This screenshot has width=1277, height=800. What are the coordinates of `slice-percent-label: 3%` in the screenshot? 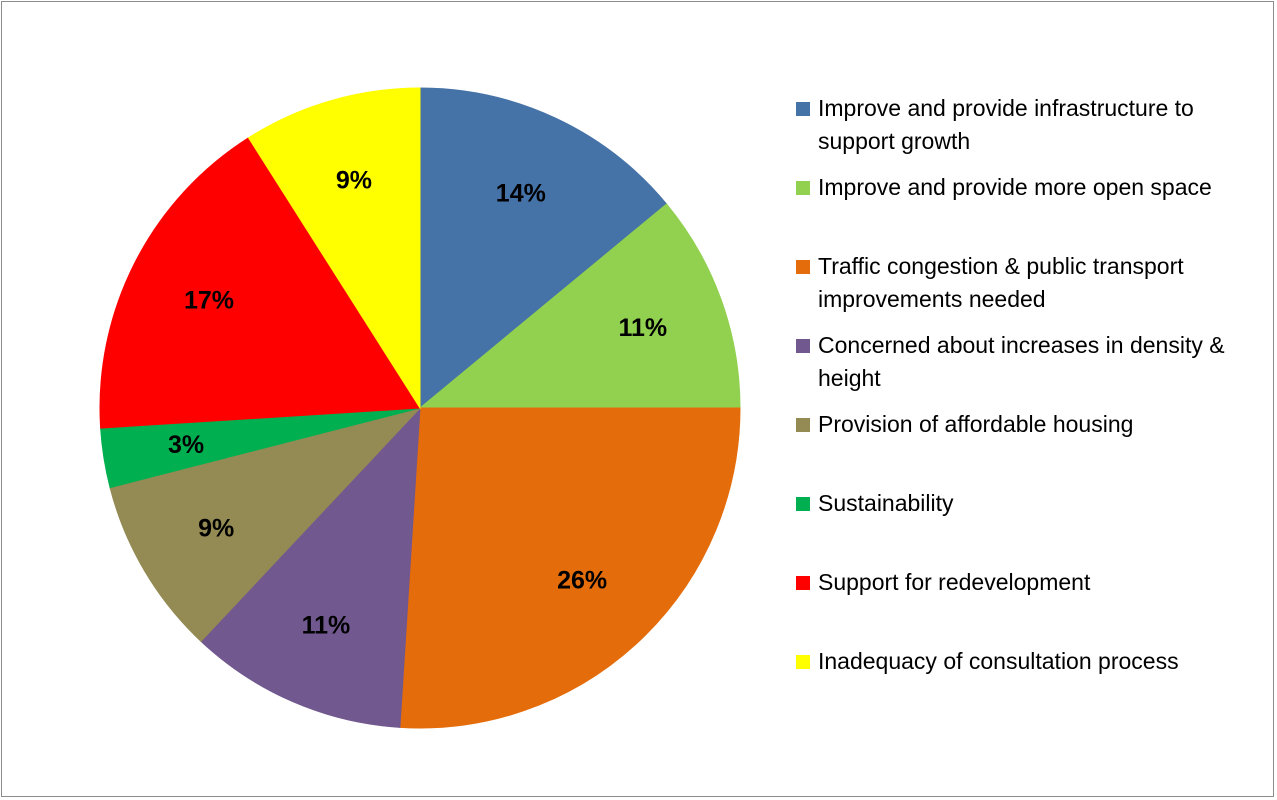 It's located at (186, 445).